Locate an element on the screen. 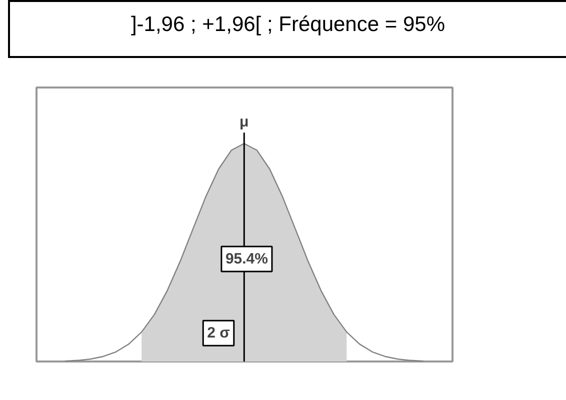 The width and height of the screenshot is (566, 400). text: μ is located at coordinates (244, 122).